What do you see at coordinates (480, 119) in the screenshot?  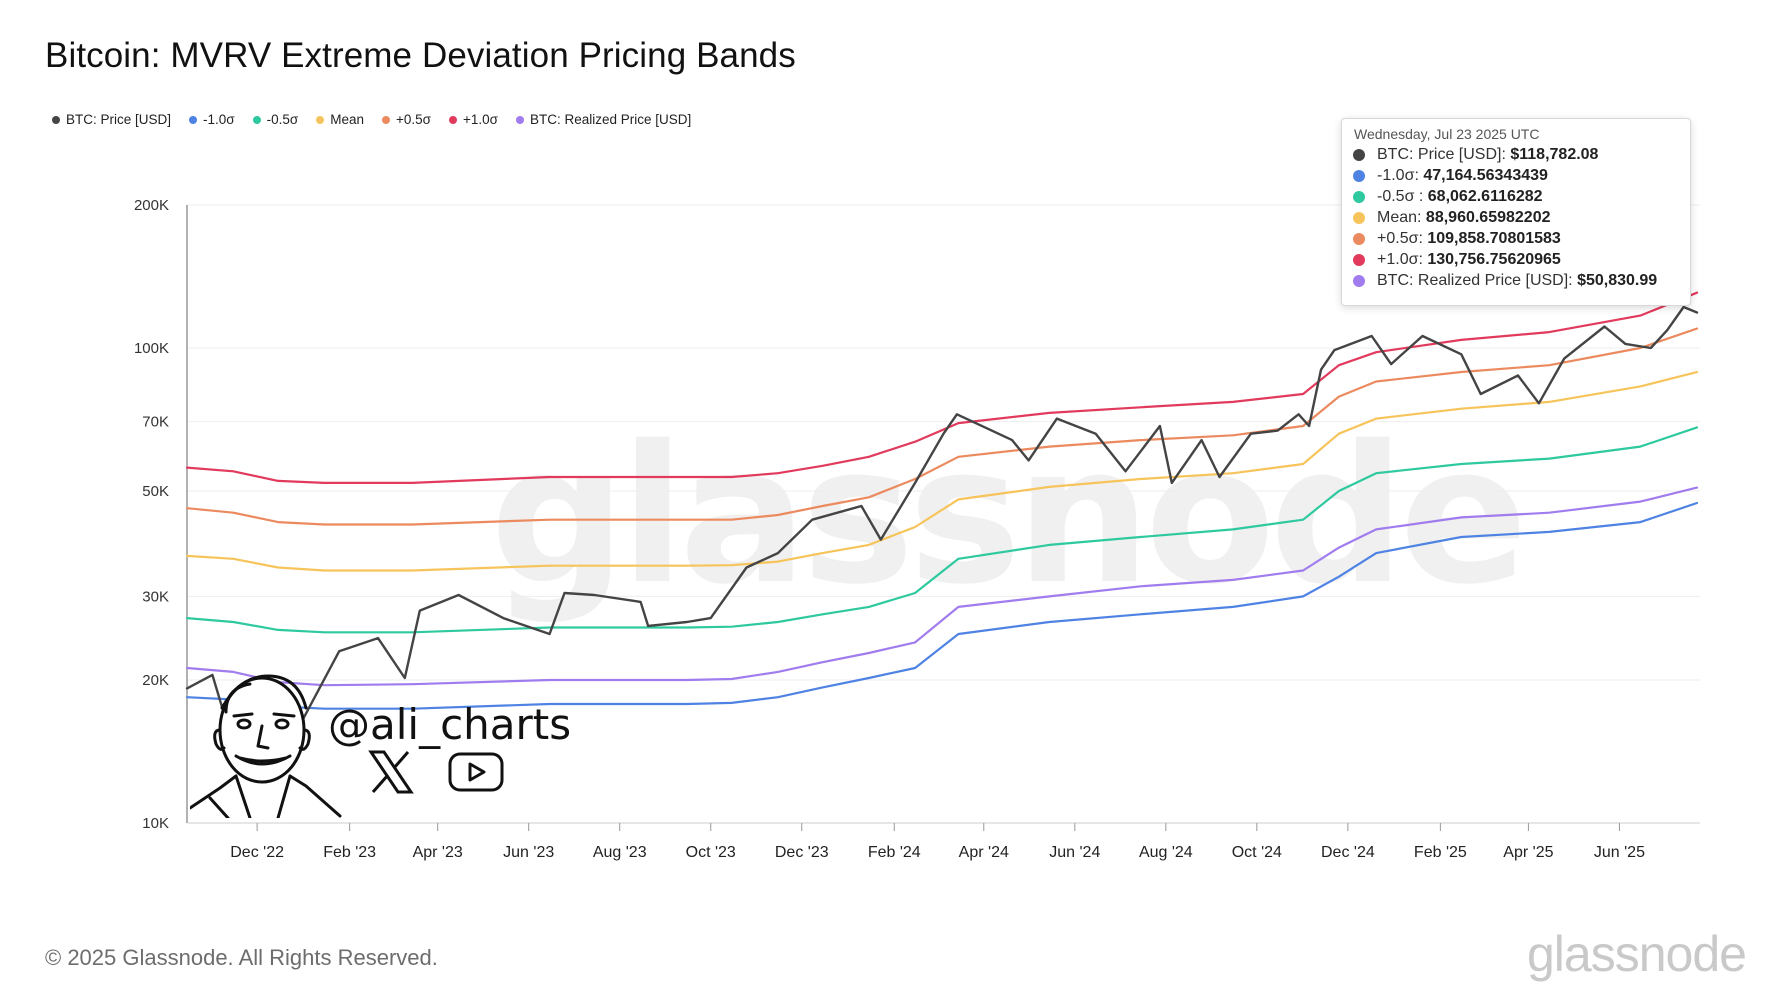 I see `legend-label: +1.0σ` at bounding box center [480, 119].